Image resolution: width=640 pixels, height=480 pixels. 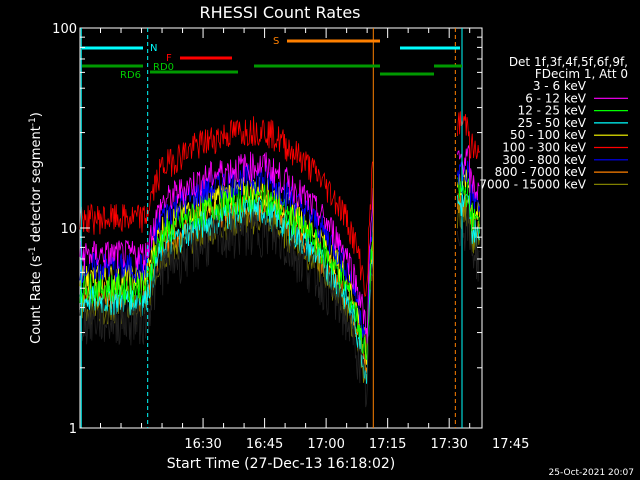 What do you see at coordinates (33, 121) in the screenshot?
I see `y-axis-label-sup2: -1` at bounding box center [33, 121].